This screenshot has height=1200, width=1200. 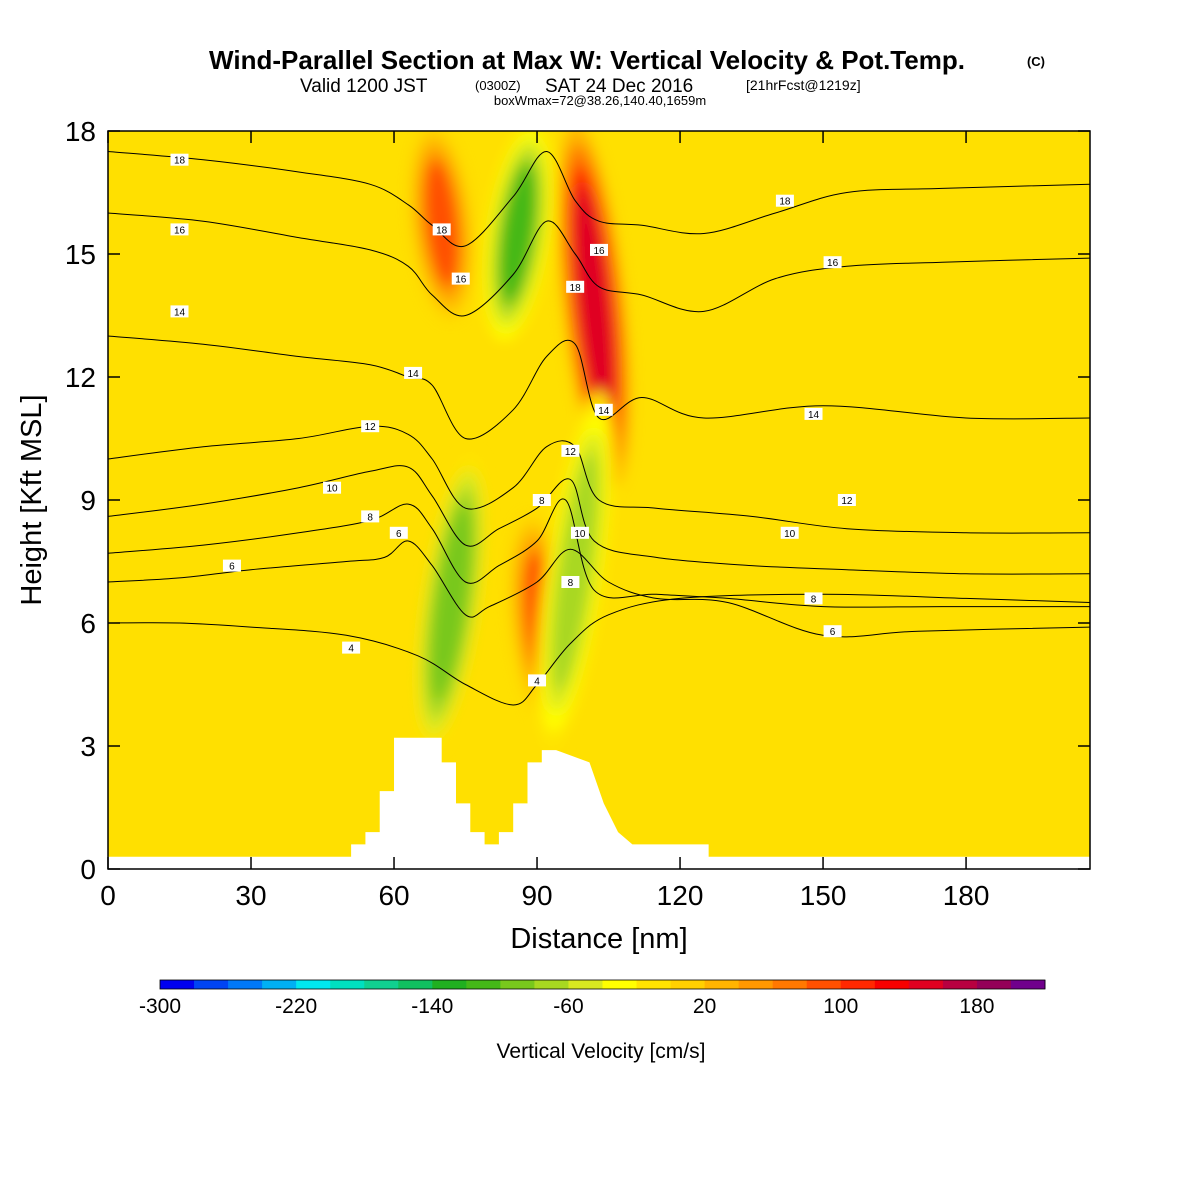 I want to click on contour-label-14-3: 14, so click(x=603, y=410).